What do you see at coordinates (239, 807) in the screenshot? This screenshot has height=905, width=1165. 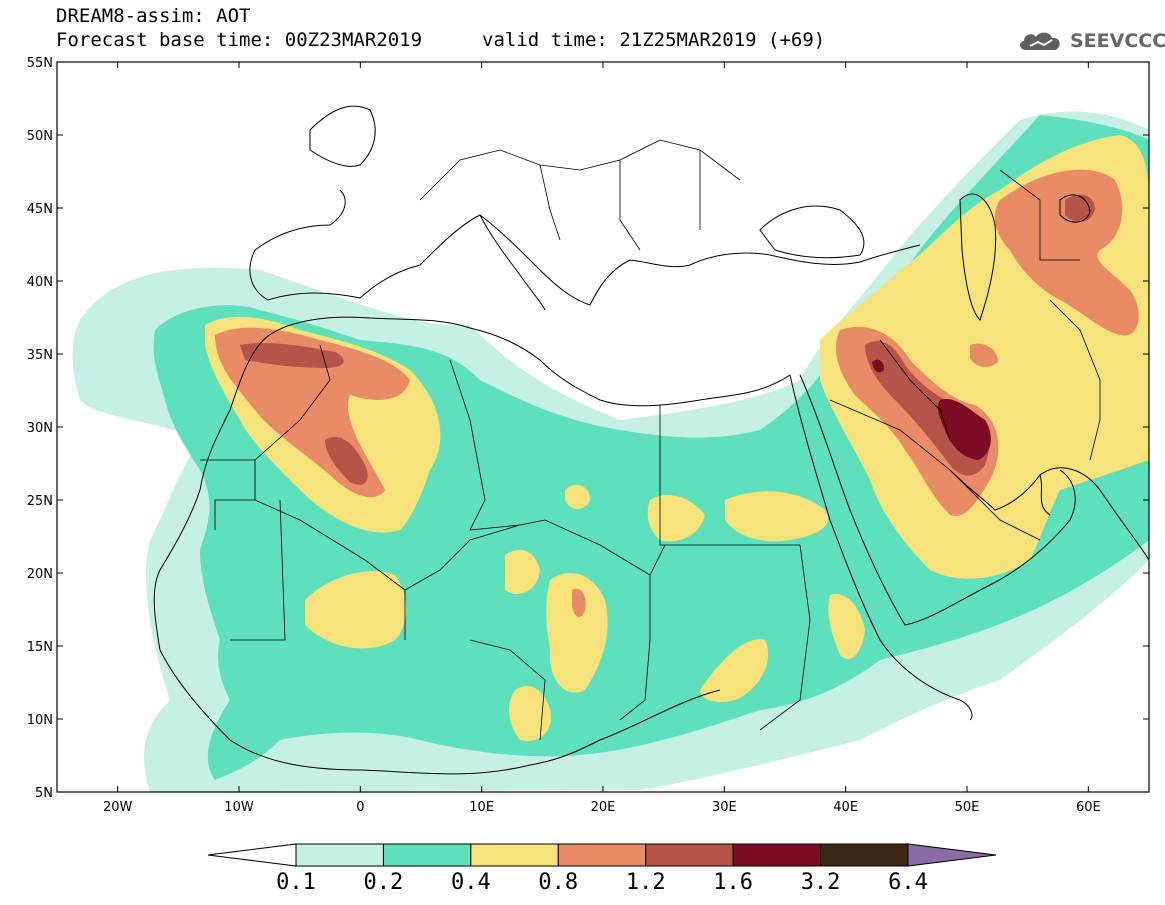 I see `lon-tick-label: 10W` at bounding box center [239, 807].